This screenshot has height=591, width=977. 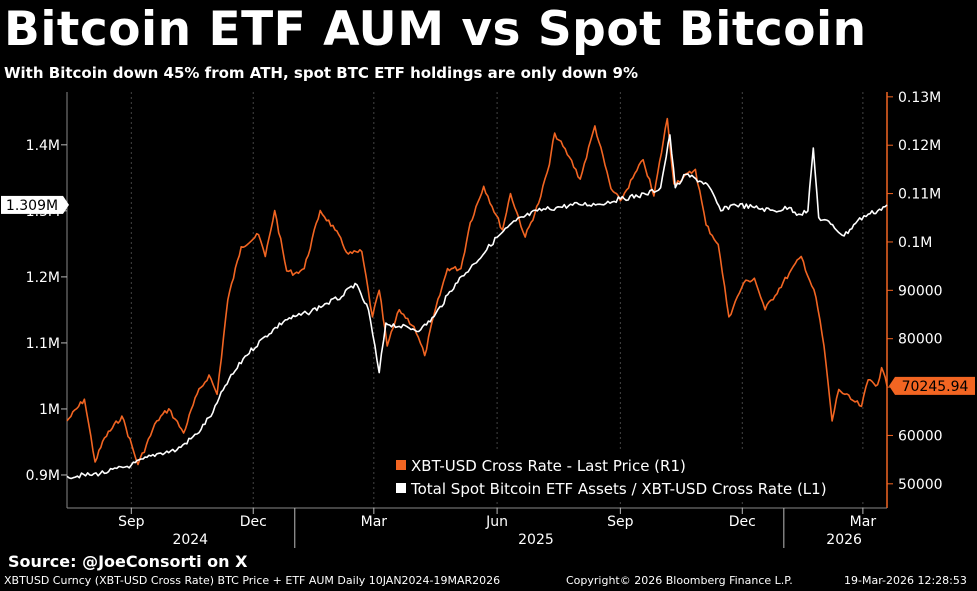 What do you see at coordinates (43, 146) in the screenshot?
I see `left-tick-label-5: 1.4M` at bounding box center [43, 146].